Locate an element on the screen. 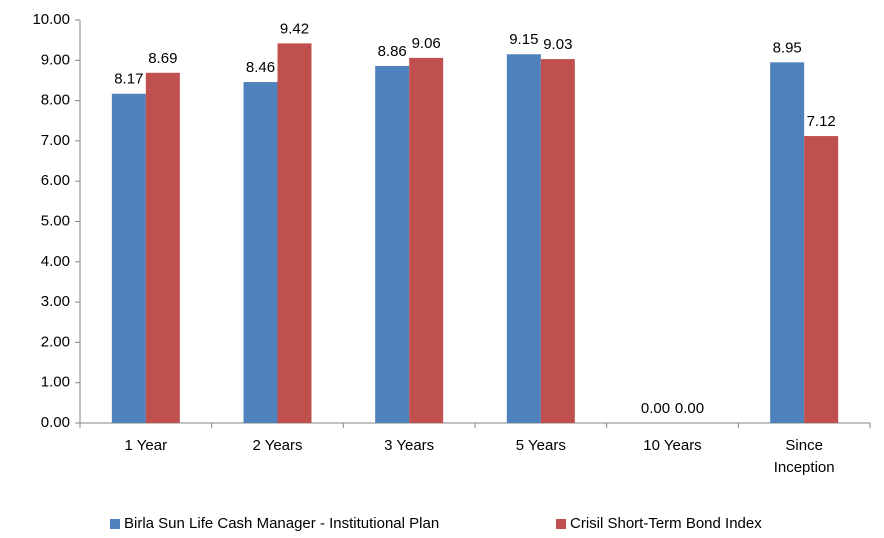 This screenshot has height=538, width=884. data-label: 8.95 is located at coordinates (787, 47).